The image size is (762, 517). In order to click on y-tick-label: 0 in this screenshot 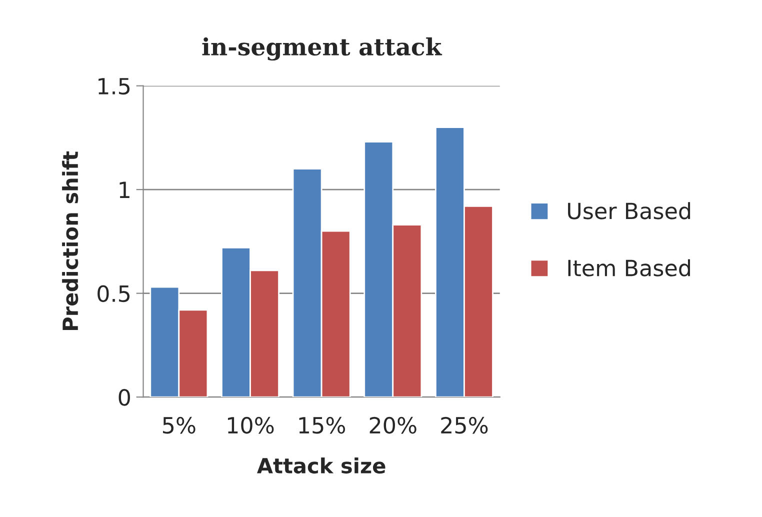, I will do `click(124, 397)`.